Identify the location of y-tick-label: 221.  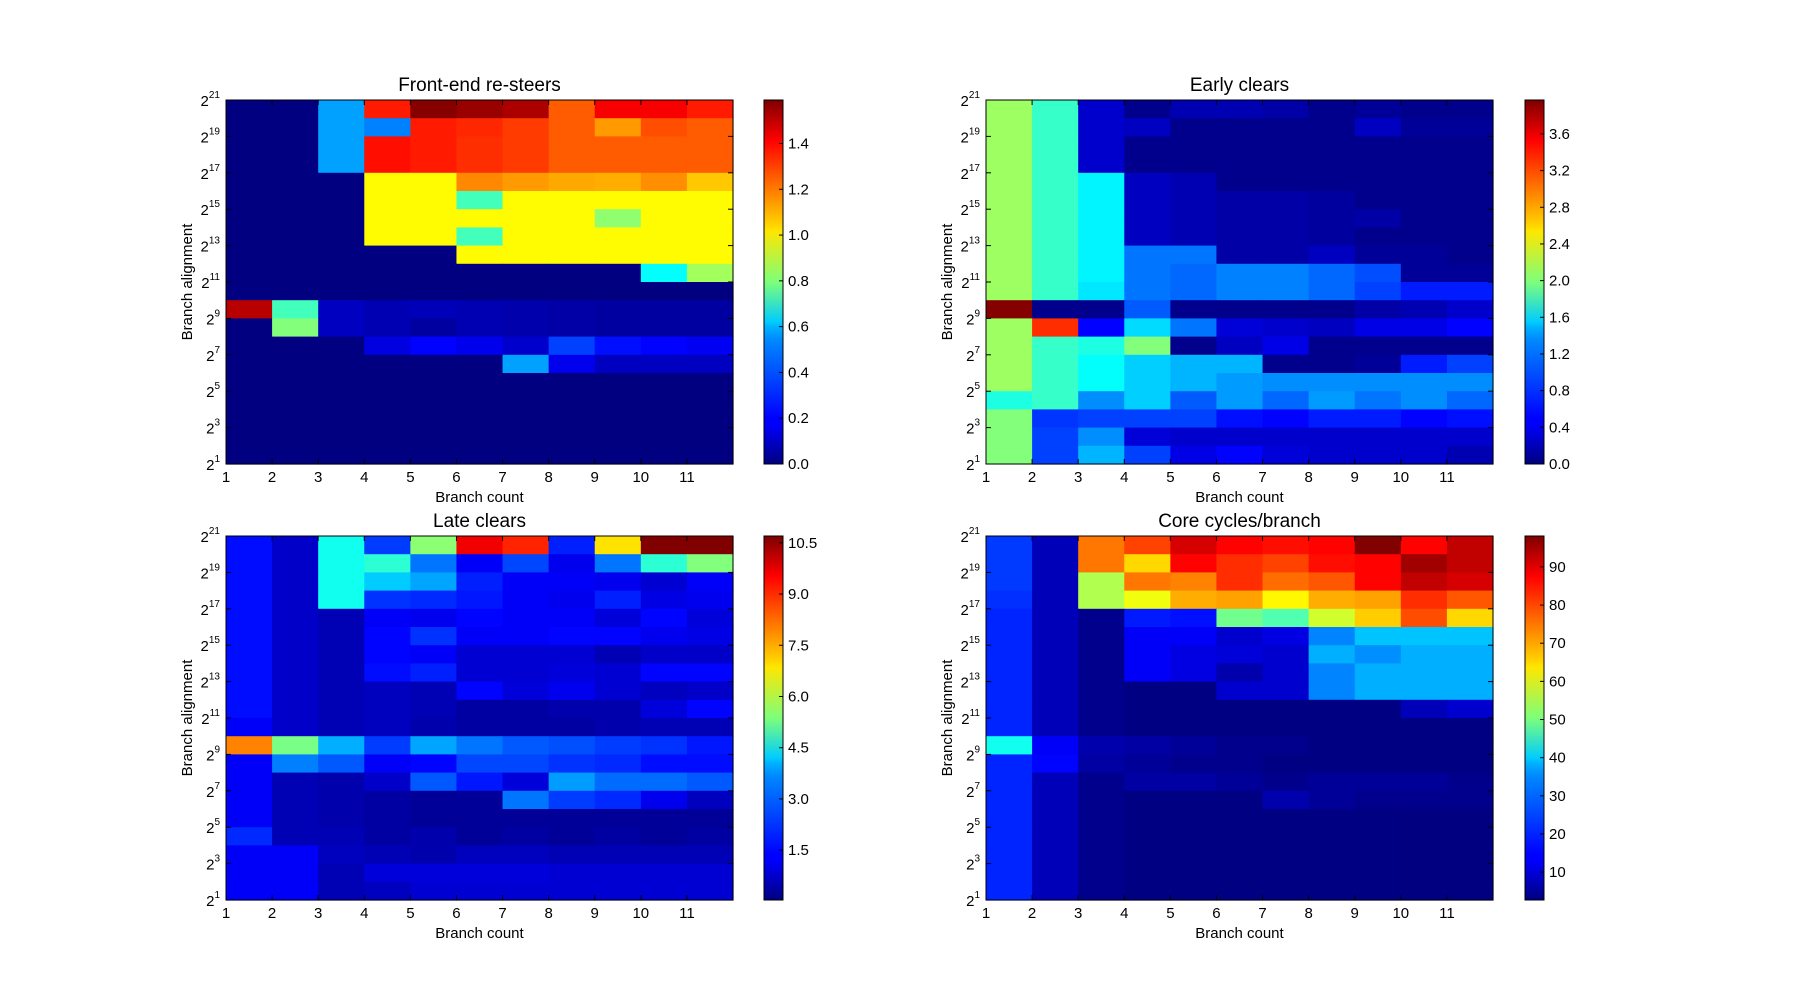
(971, 536).